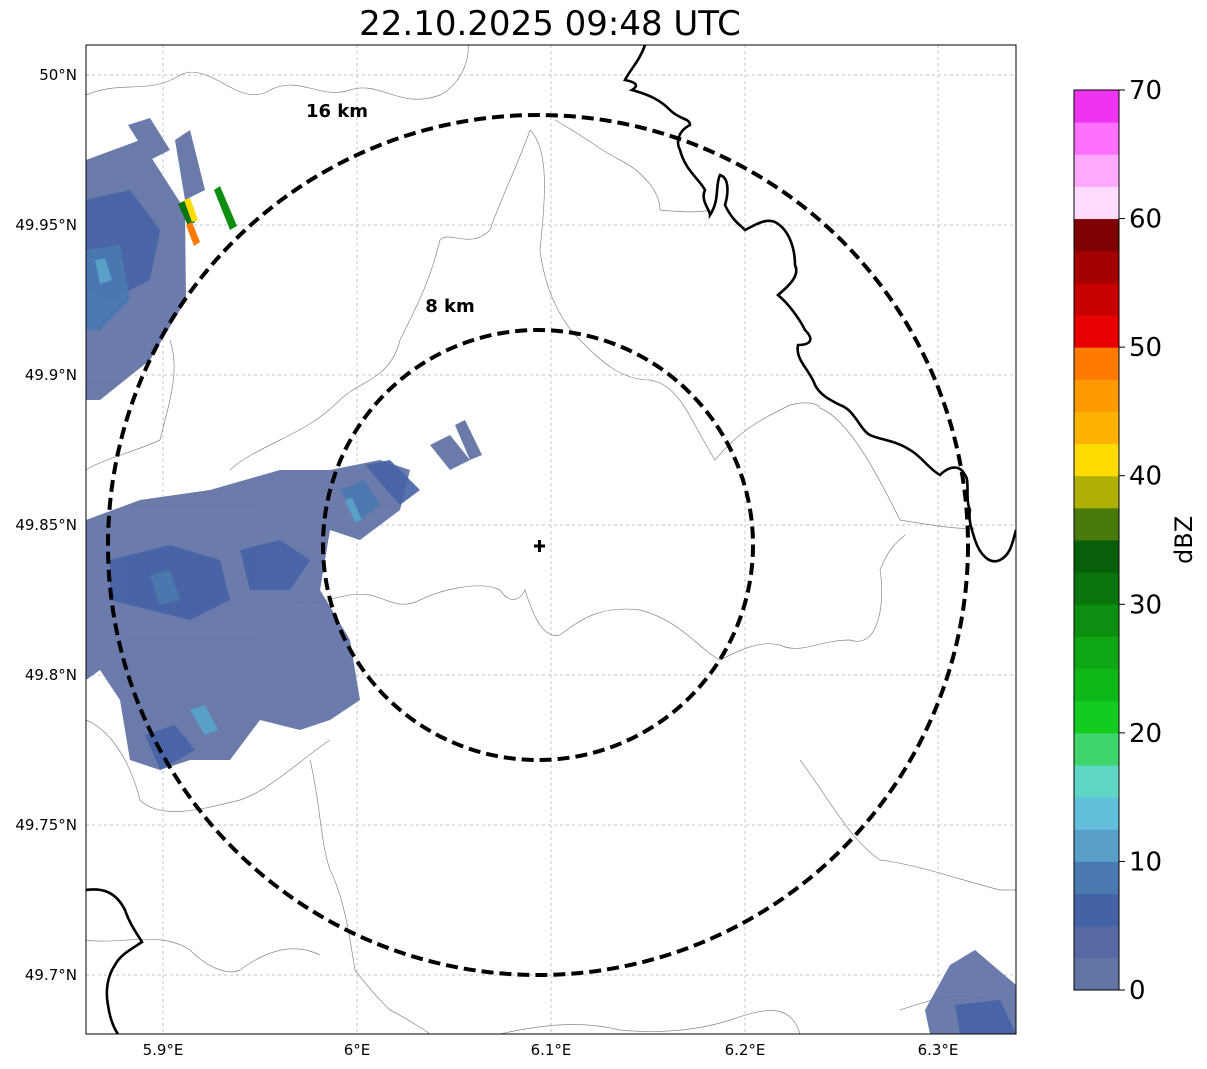  I want to click on colorbar-tick-label: 0, so click(1137, 991).